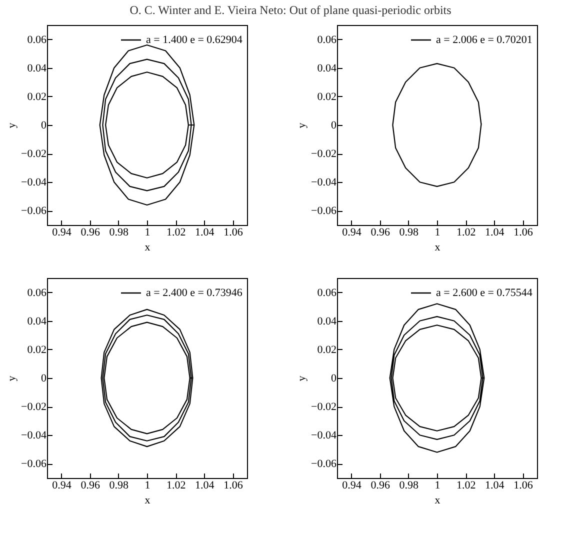 This screenshot has height=543, width=581. What do you see at coordinates (484, 40) in the screenshot?
I see `legend-label: a = 2.006 e = 0.70201` at bounding box center [484, 40].